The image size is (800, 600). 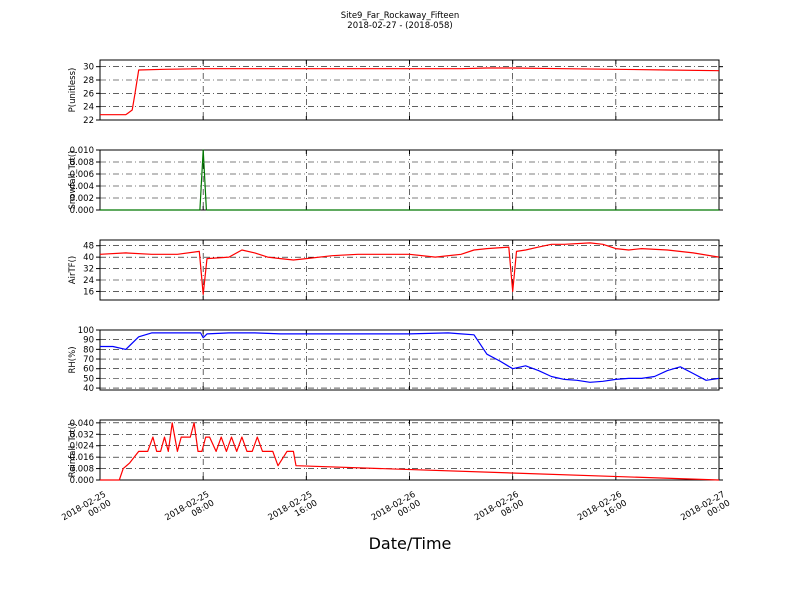 What do you see at coordinates (88, 247) in the screenshot?
I see `y-tick-label: 48` at bounding box center [88, 247].